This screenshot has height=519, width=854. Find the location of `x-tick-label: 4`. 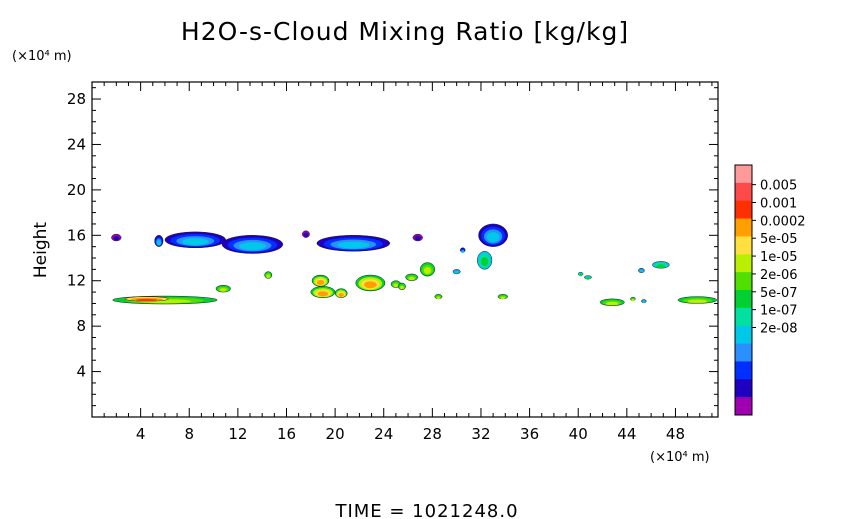

x-tick-label: 4 is located at coordinates (141, 434).